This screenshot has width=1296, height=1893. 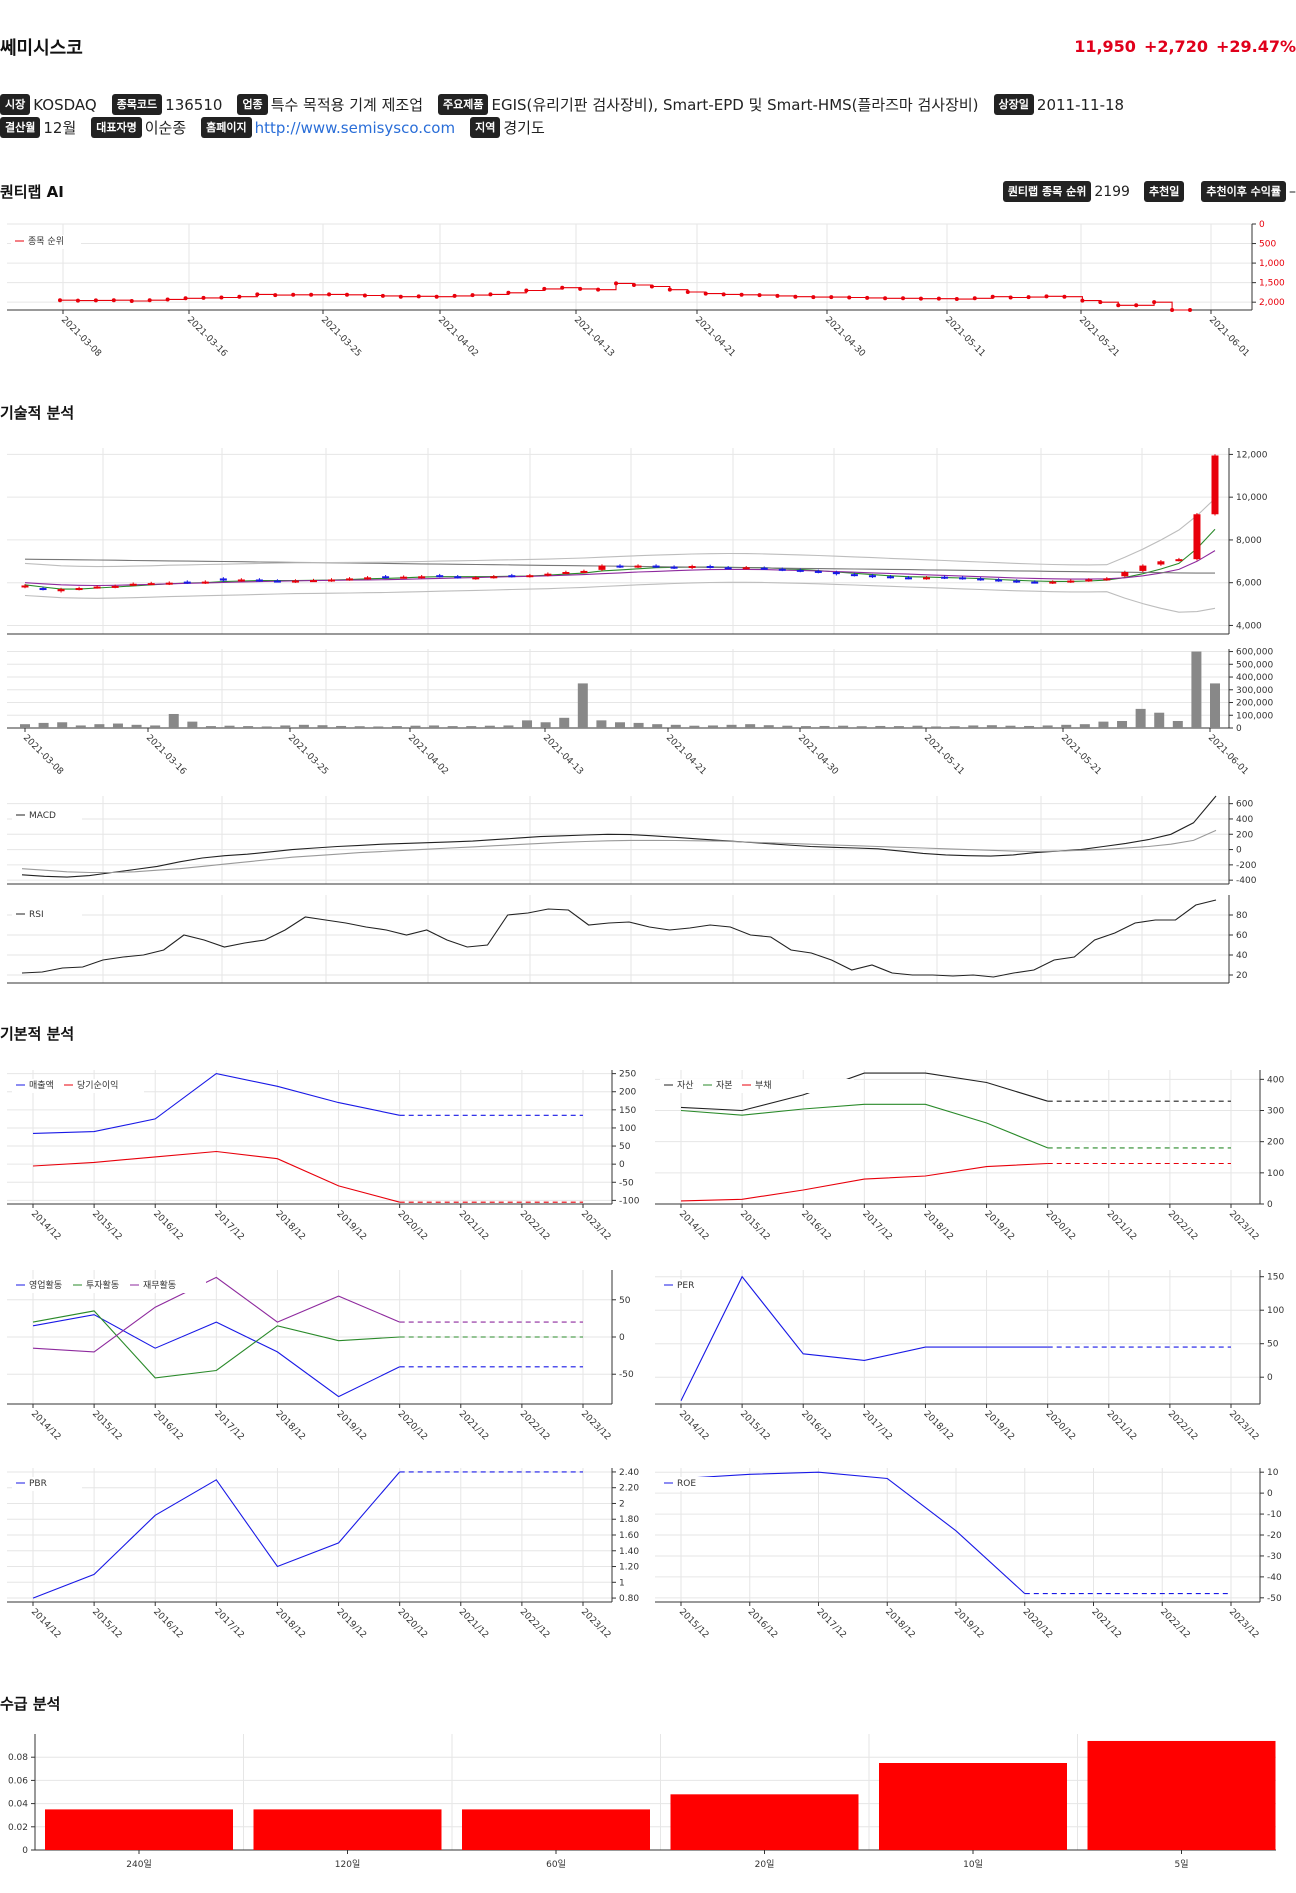 What do you see at coordinates (1112, 191) in the screenshot?
I see `rank-value: 2199` at bounding box center [1112, 191].